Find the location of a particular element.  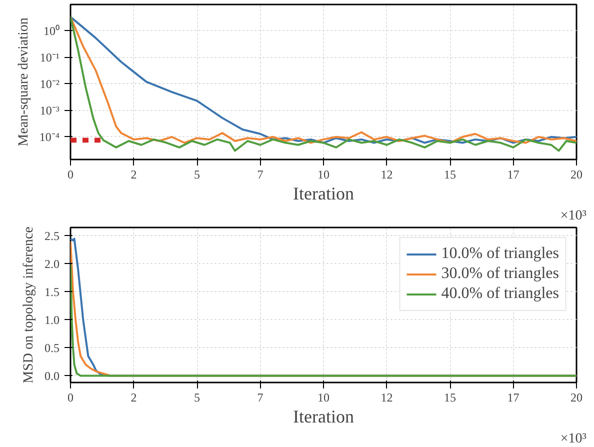

y-tick-label: 1.5 is located at coordinates (52, 291).